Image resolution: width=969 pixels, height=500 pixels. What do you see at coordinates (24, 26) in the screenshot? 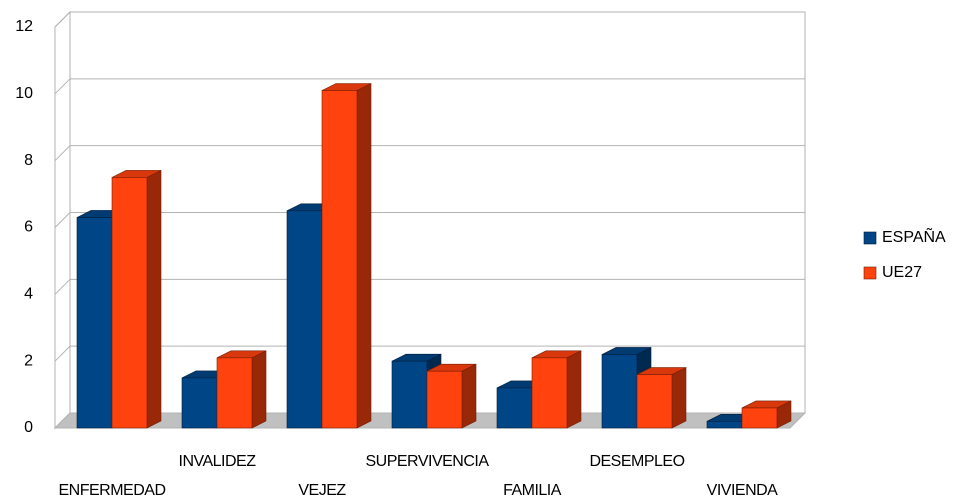
I see `y-tick-label: 12` at bounding box center [24, 26].